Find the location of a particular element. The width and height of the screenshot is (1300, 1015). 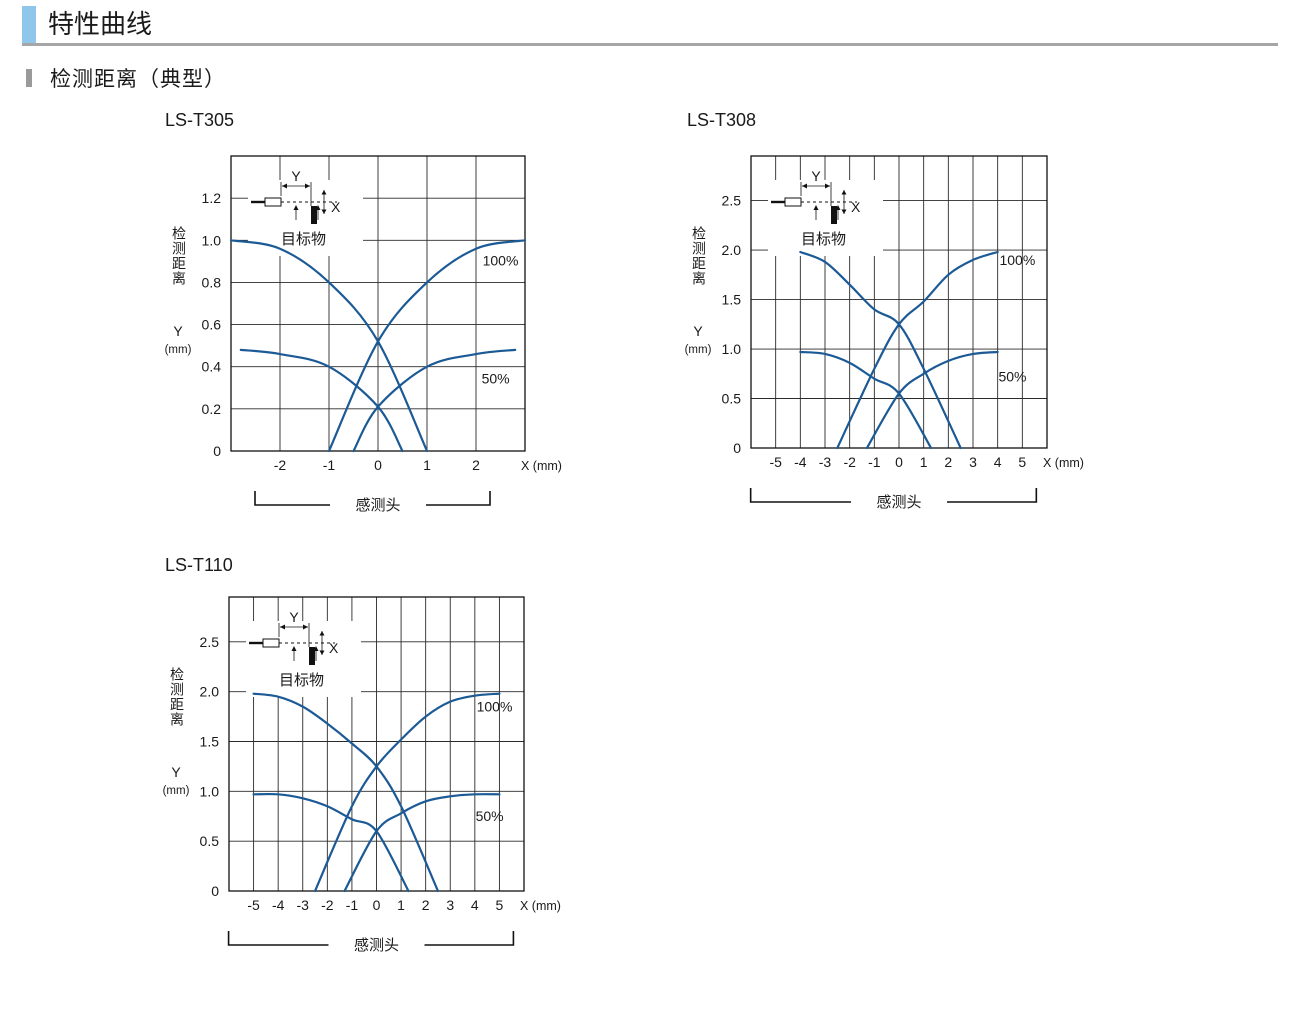

y-tick-label: 1.2 is located at coordinates (212, 198).